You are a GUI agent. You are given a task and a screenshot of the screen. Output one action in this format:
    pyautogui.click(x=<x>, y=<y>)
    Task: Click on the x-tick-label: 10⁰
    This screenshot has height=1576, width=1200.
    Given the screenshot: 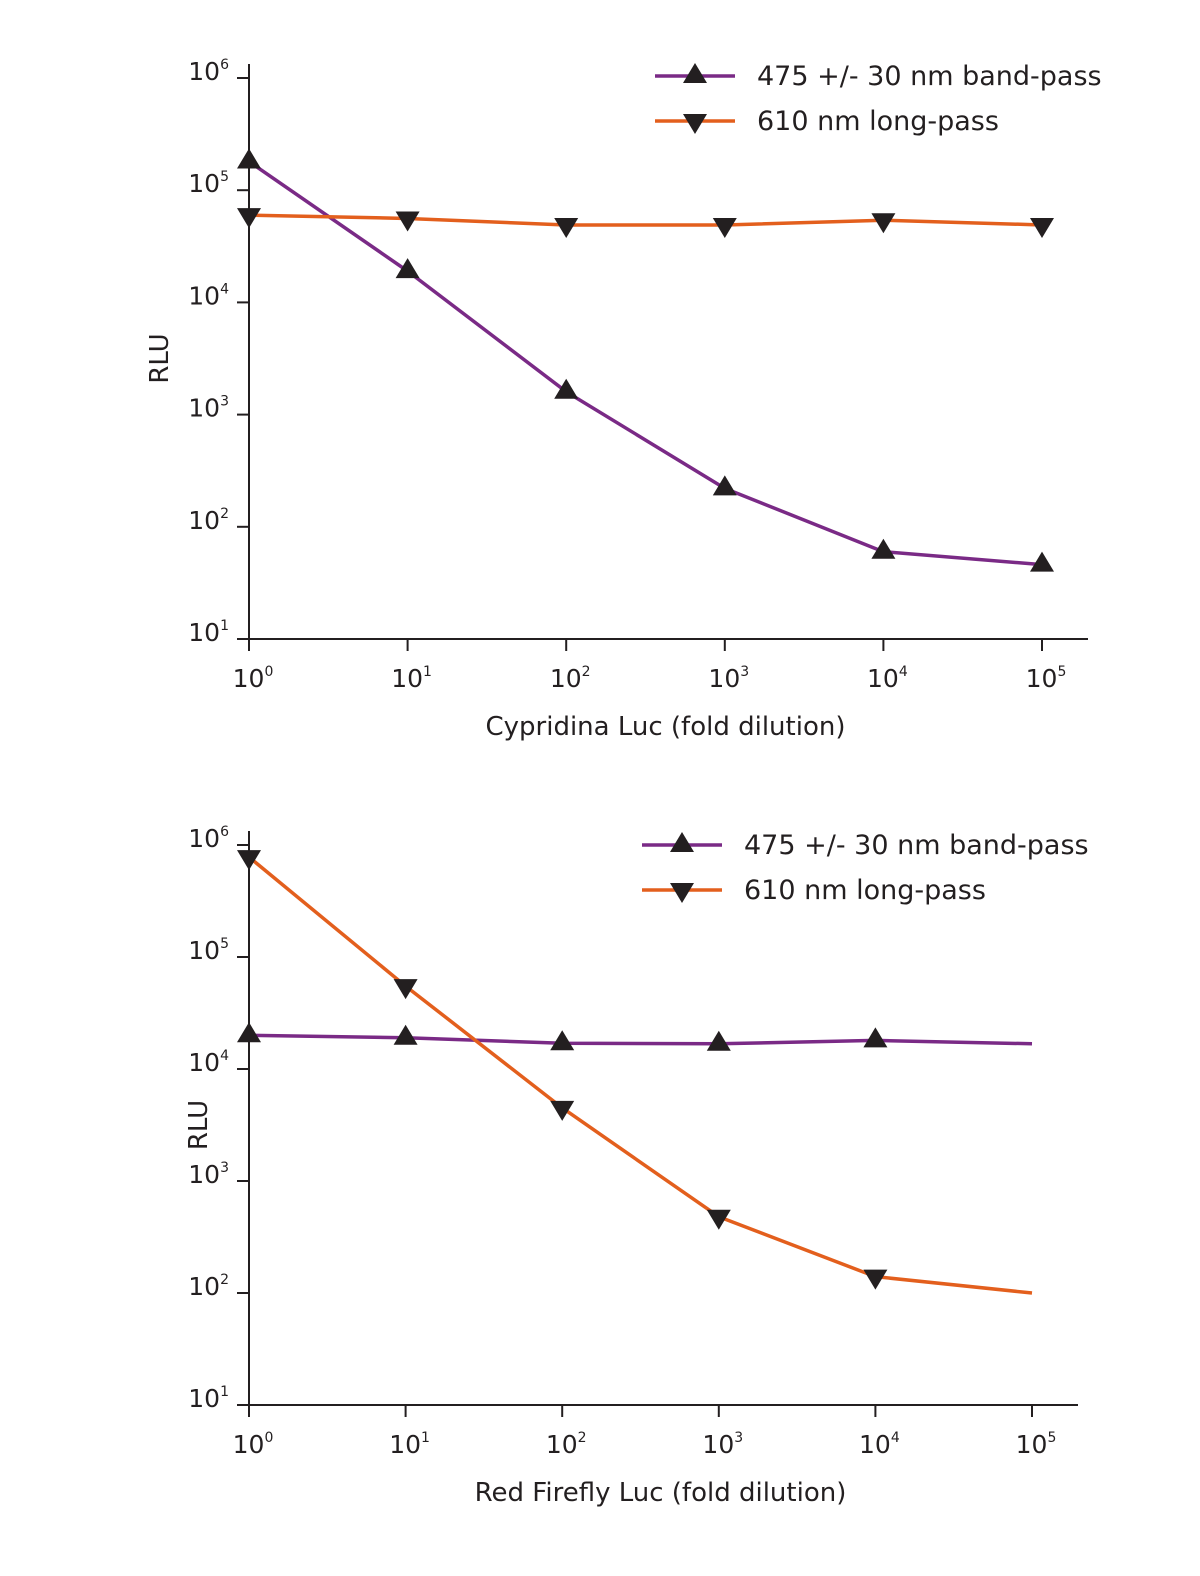 What is the action you would take?
    pyautogui.click(x=253, y=1444)
    